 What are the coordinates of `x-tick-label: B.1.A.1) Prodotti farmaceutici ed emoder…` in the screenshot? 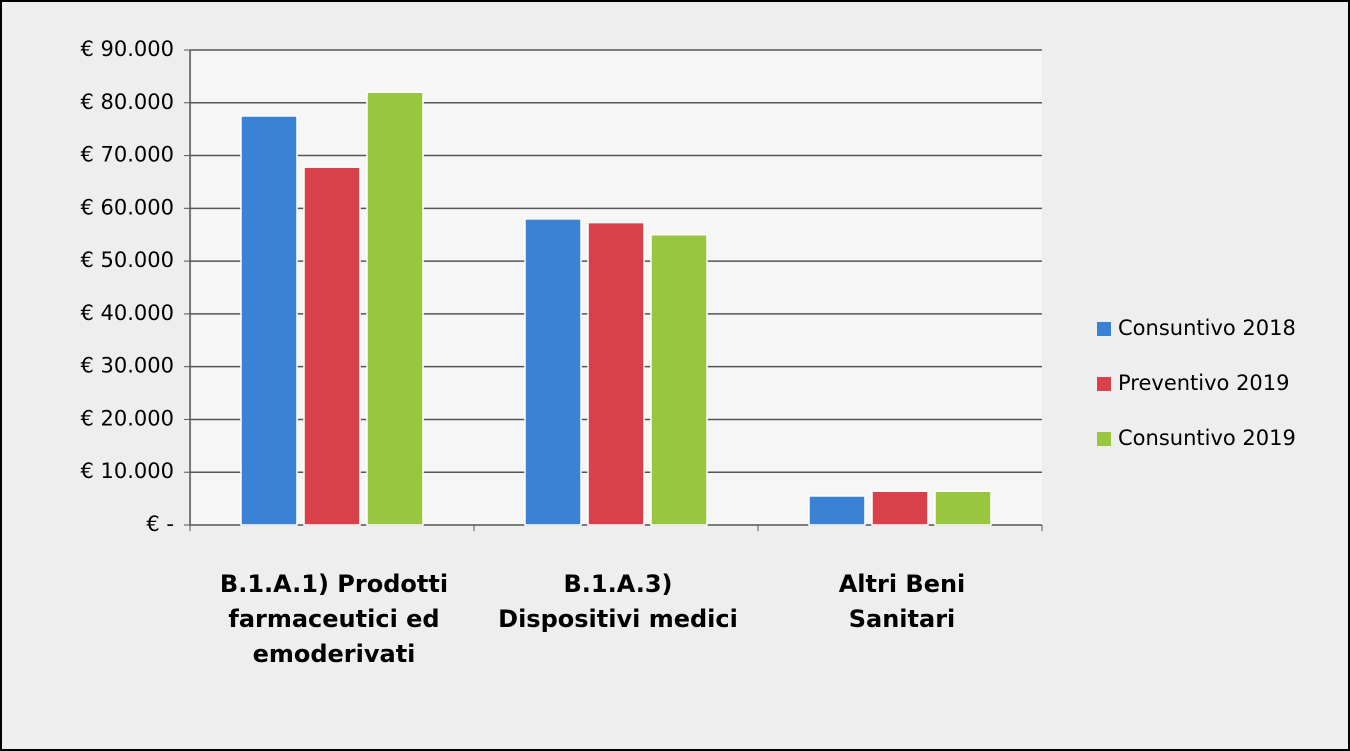 It's located at (334, 619).